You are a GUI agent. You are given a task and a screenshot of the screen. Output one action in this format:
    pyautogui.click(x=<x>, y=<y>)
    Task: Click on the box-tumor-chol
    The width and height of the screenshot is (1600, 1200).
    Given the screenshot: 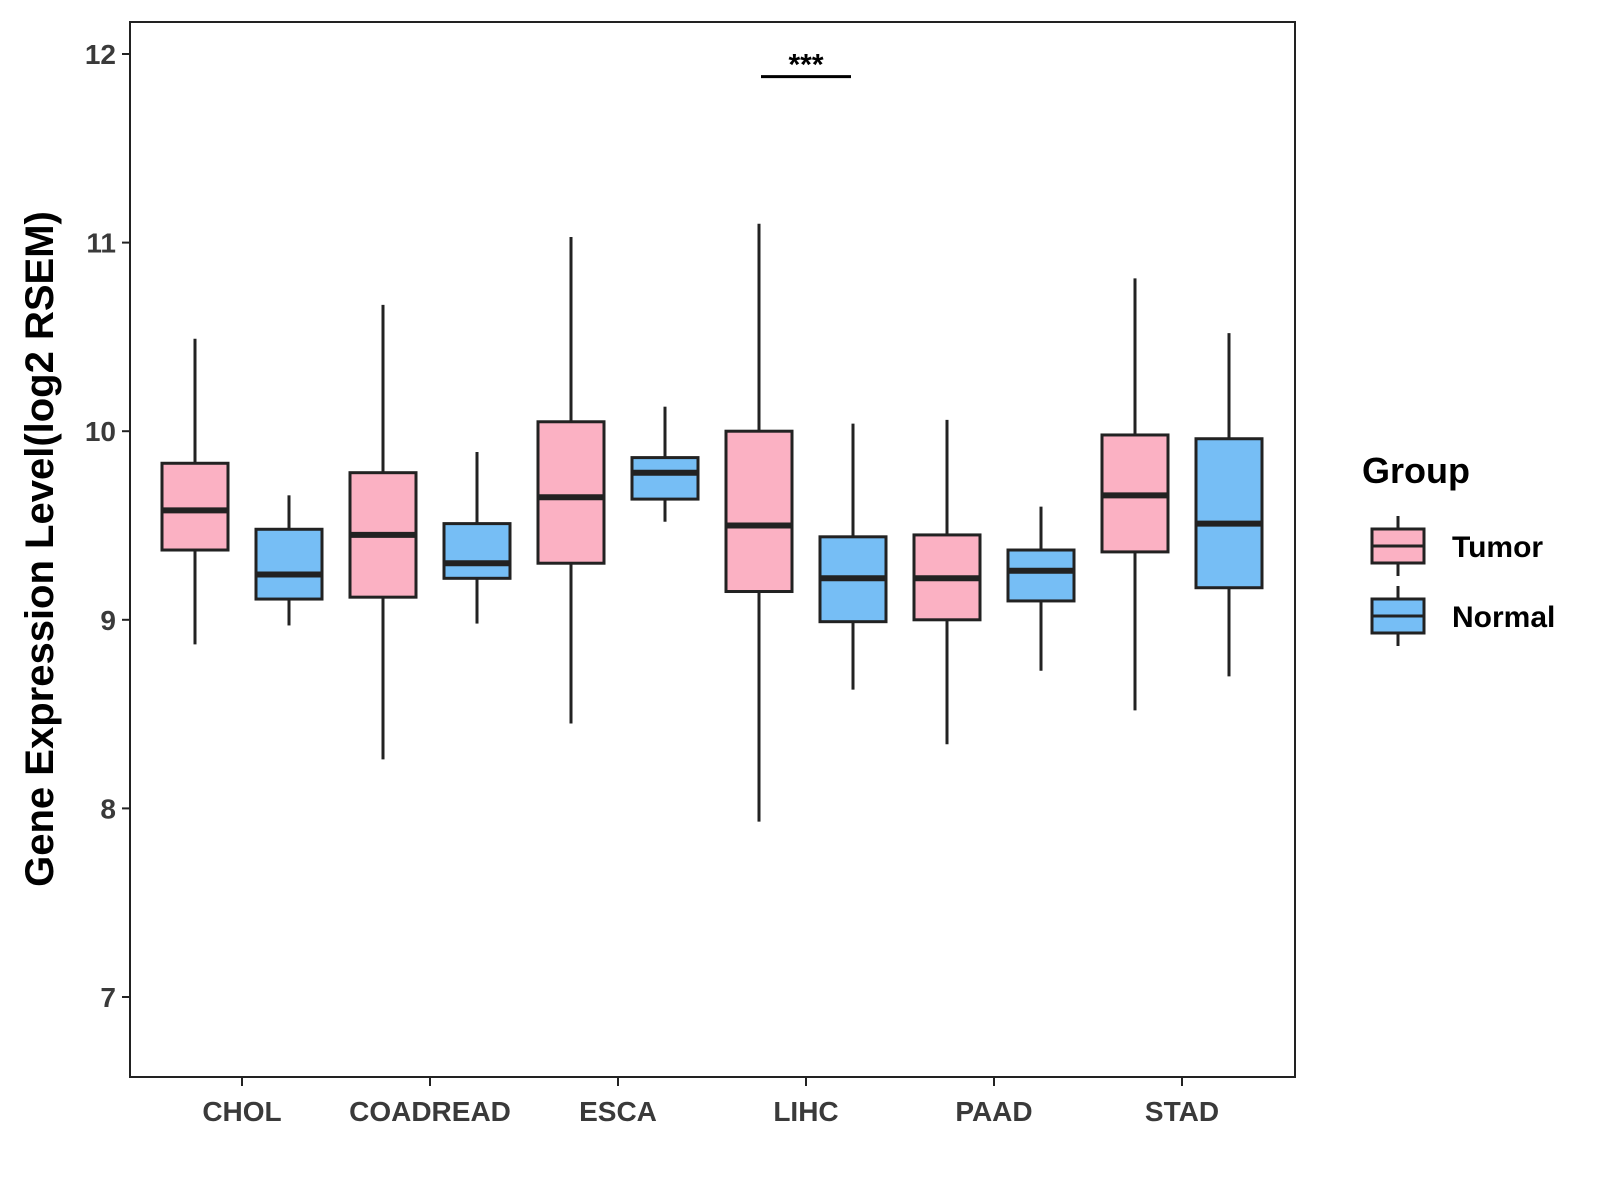 What is the action you would take?
    pyautogui.click(x=195, y=491)
    